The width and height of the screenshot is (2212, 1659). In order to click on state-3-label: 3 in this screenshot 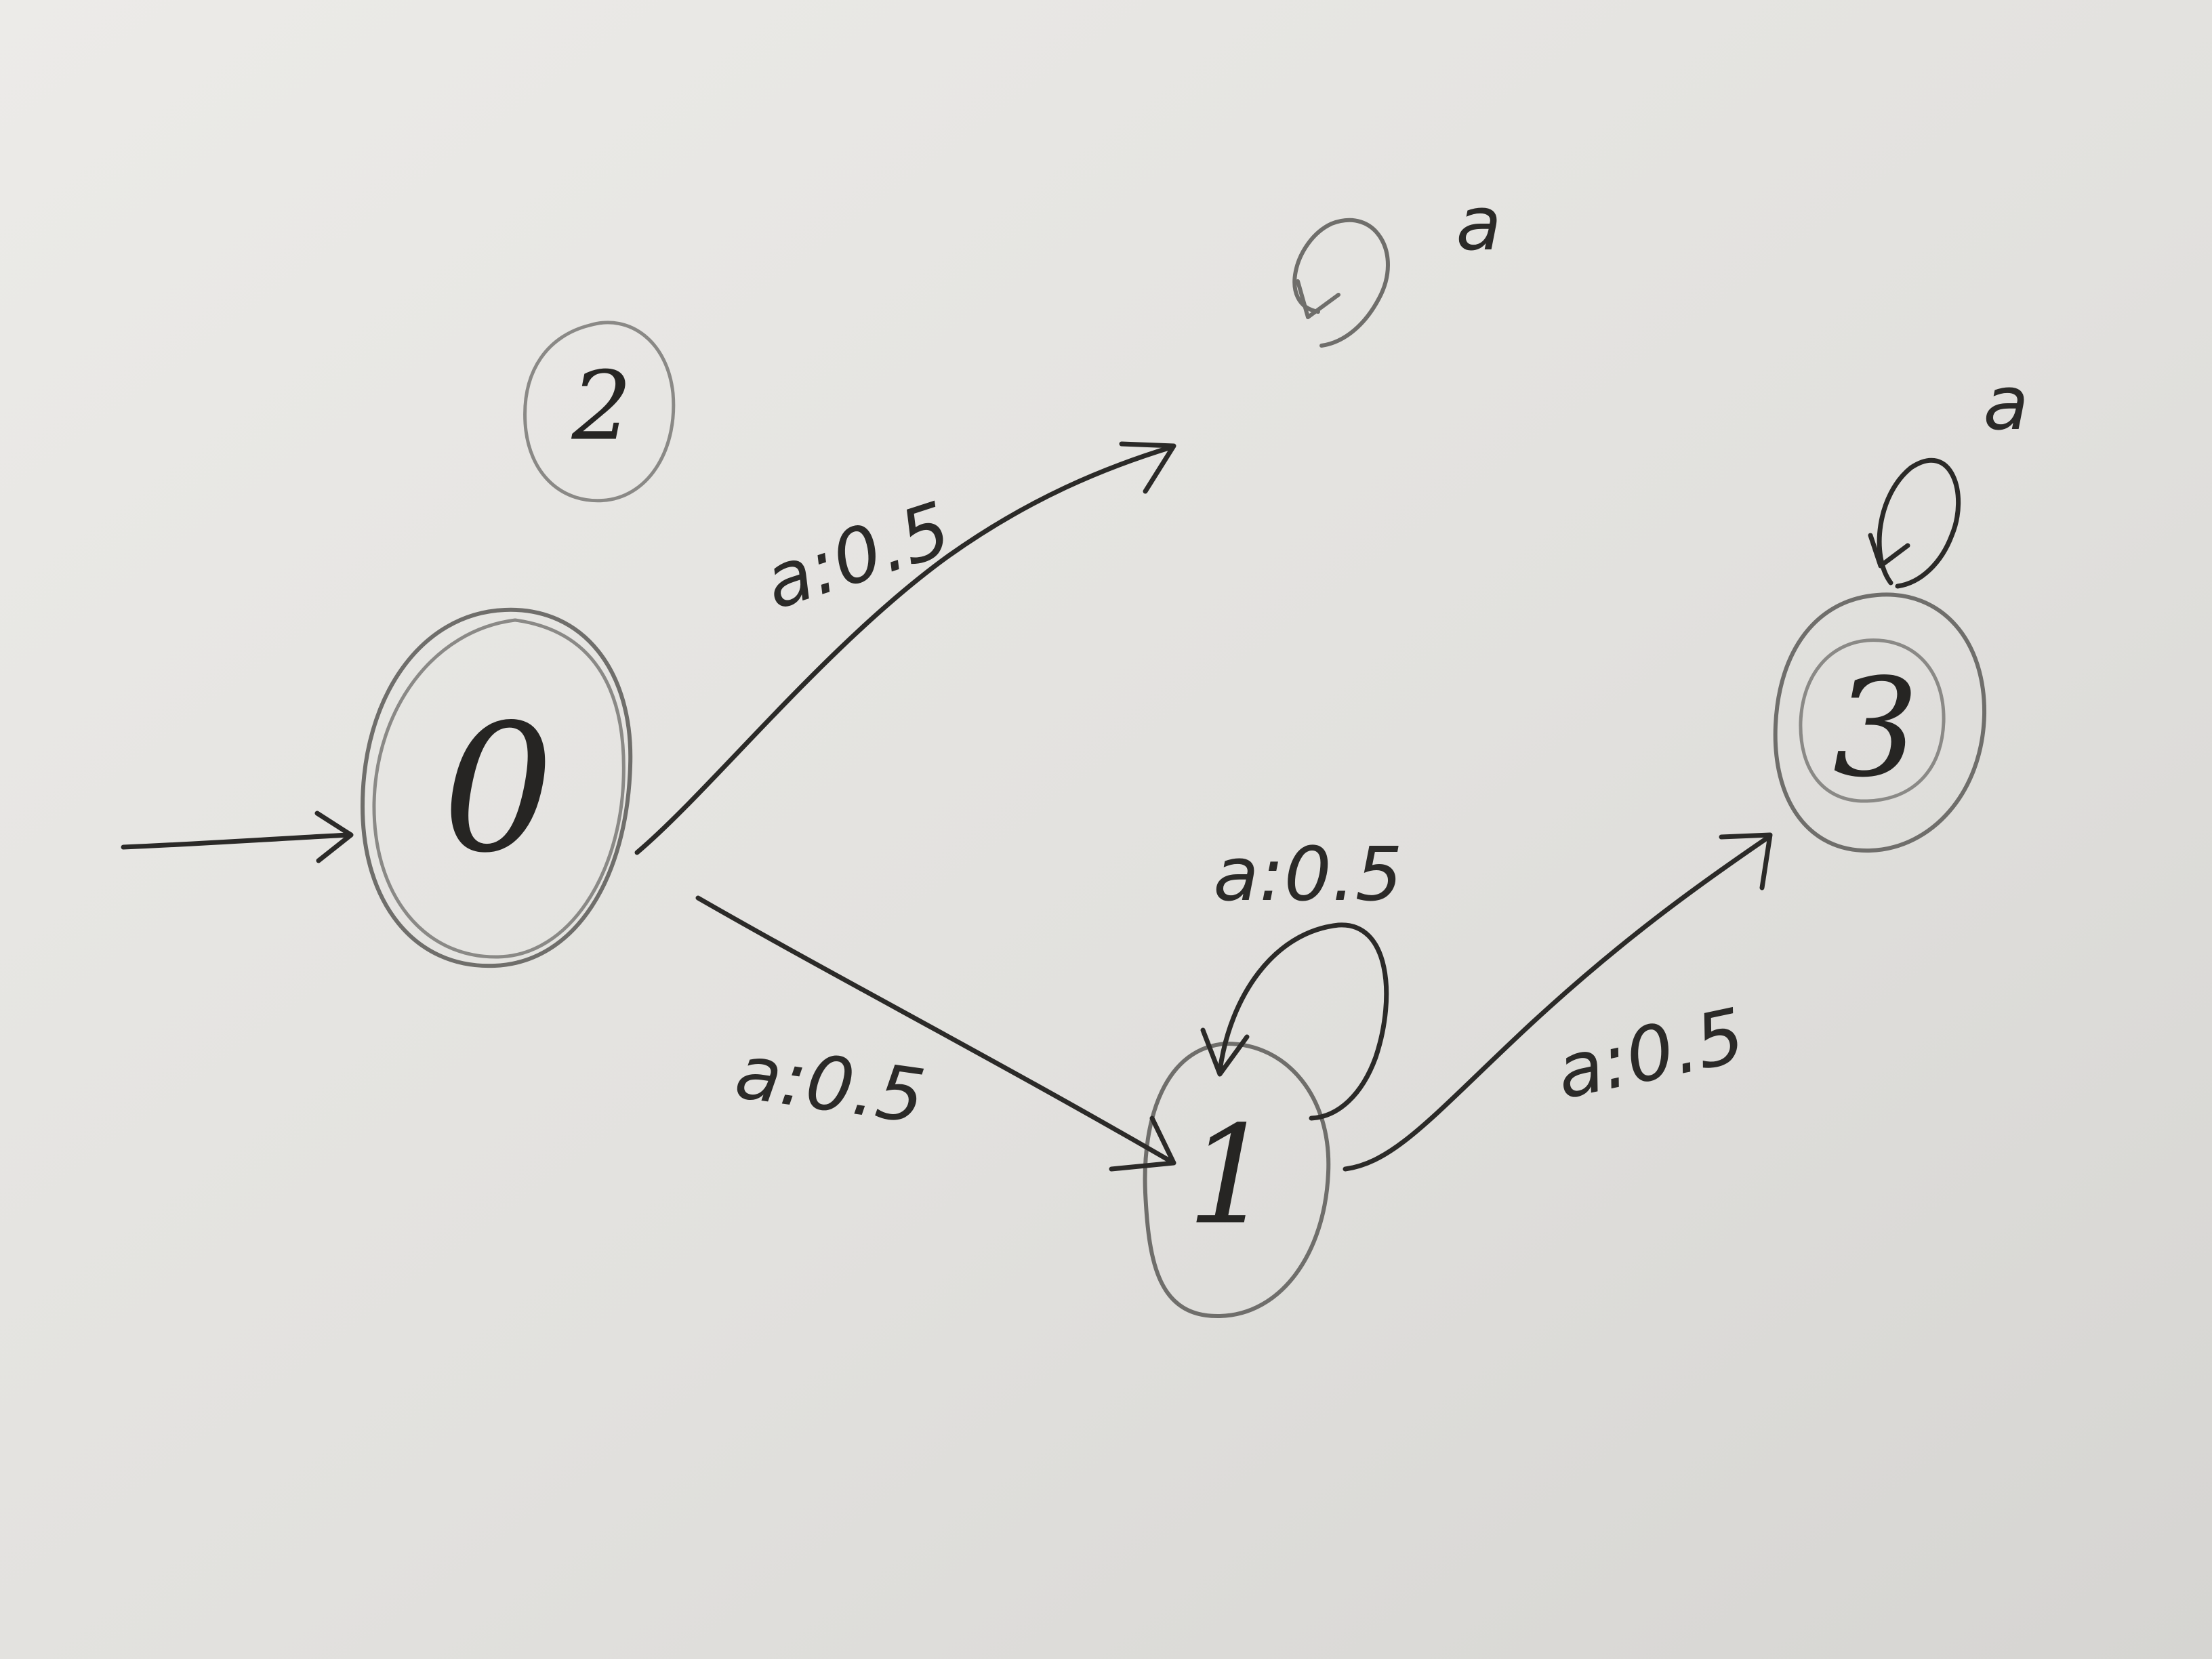, I will do `click(1876, 729)`.